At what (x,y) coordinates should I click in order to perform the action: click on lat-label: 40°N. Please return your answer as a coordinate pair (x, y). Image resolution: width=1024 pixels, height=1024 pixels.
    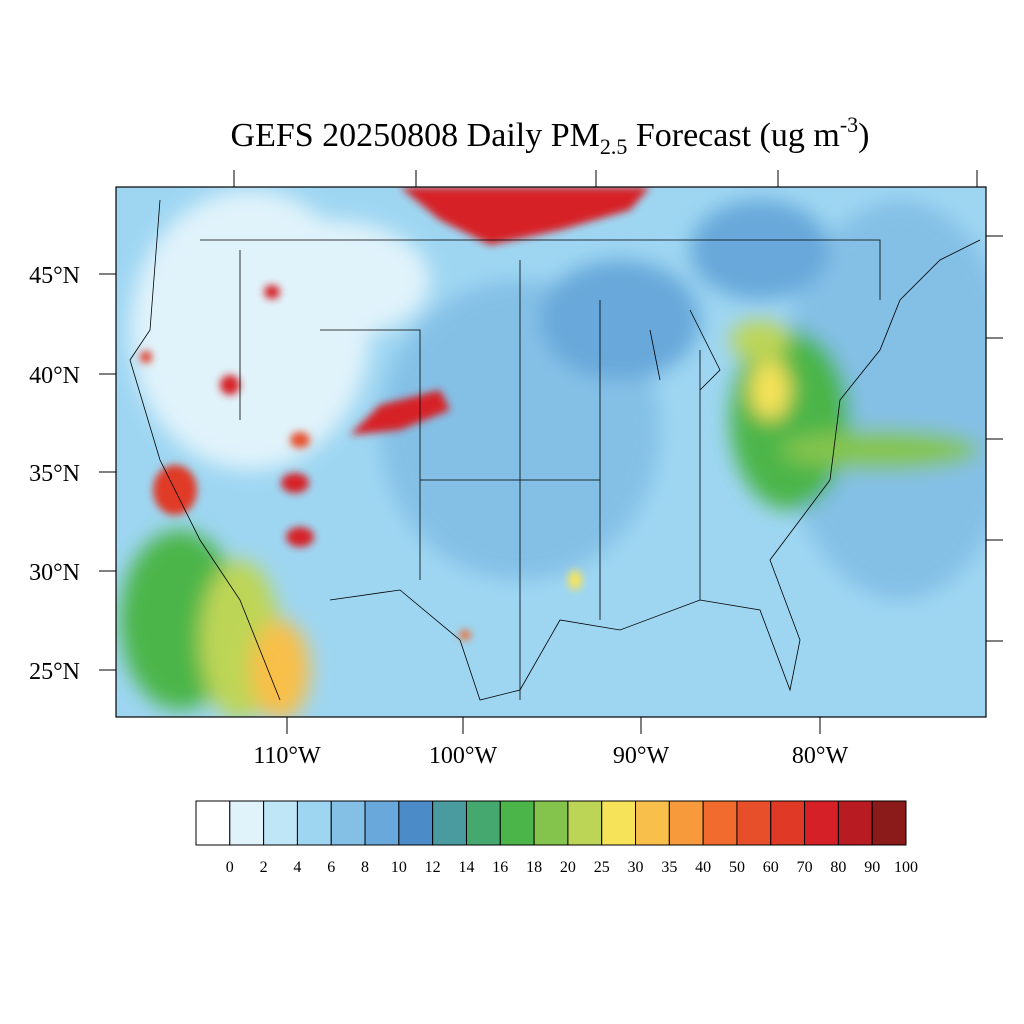
    Looking at the image, I should click on (54, 376).